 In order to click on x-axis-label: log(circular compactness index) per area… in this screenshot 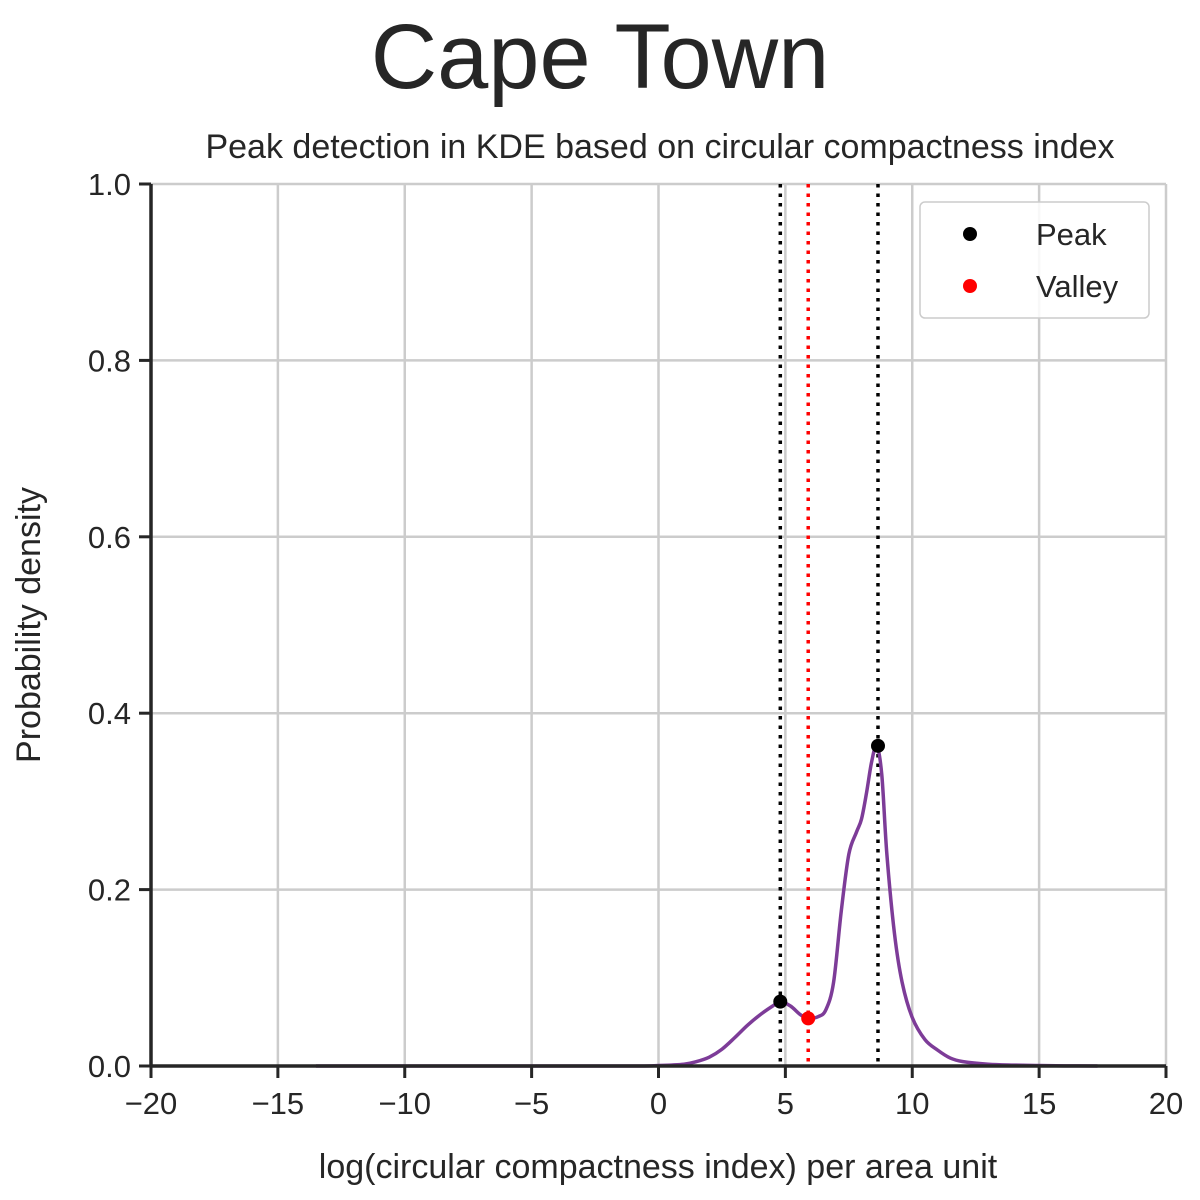, I will do `click(658, 1167)`.